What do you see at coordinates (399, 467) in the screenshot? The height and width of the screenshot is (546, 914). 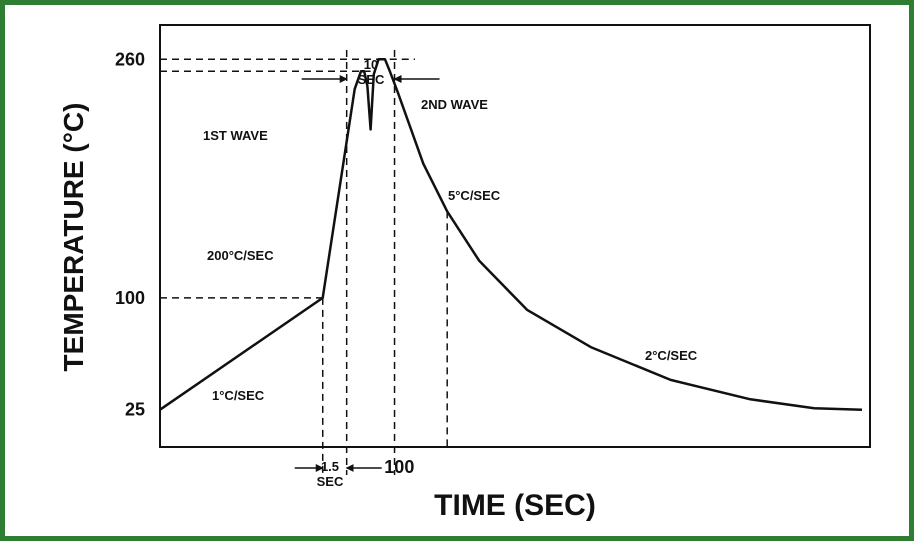 I see `x-tick-label: 100` at bounding box center [399, 467].